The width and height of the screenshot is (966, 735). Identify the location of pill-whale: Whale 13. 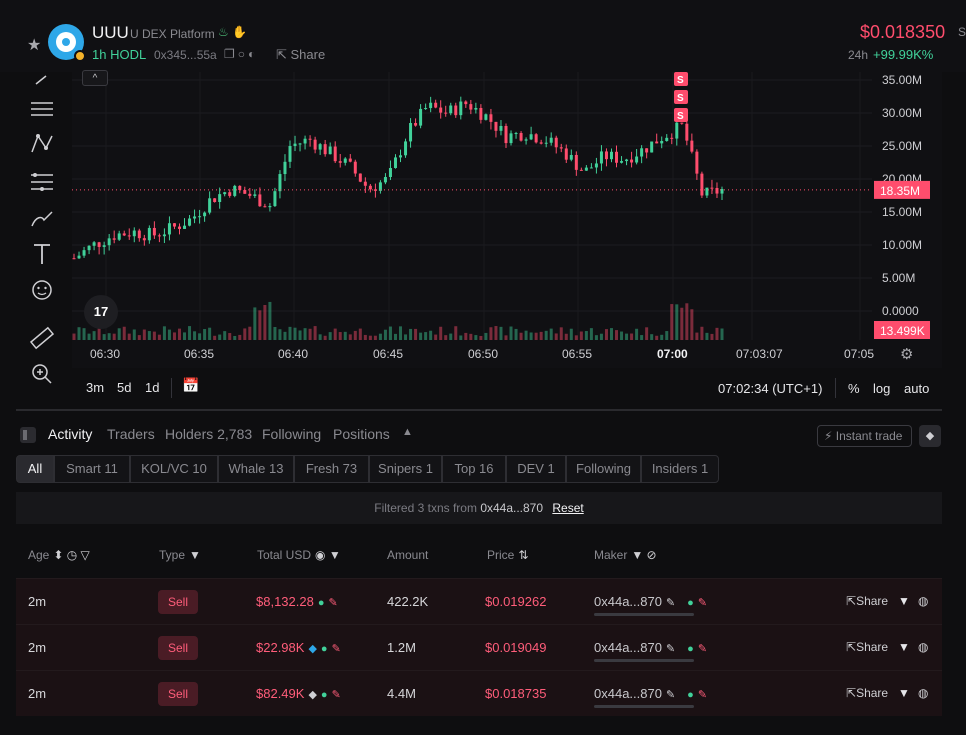
(256, 469).